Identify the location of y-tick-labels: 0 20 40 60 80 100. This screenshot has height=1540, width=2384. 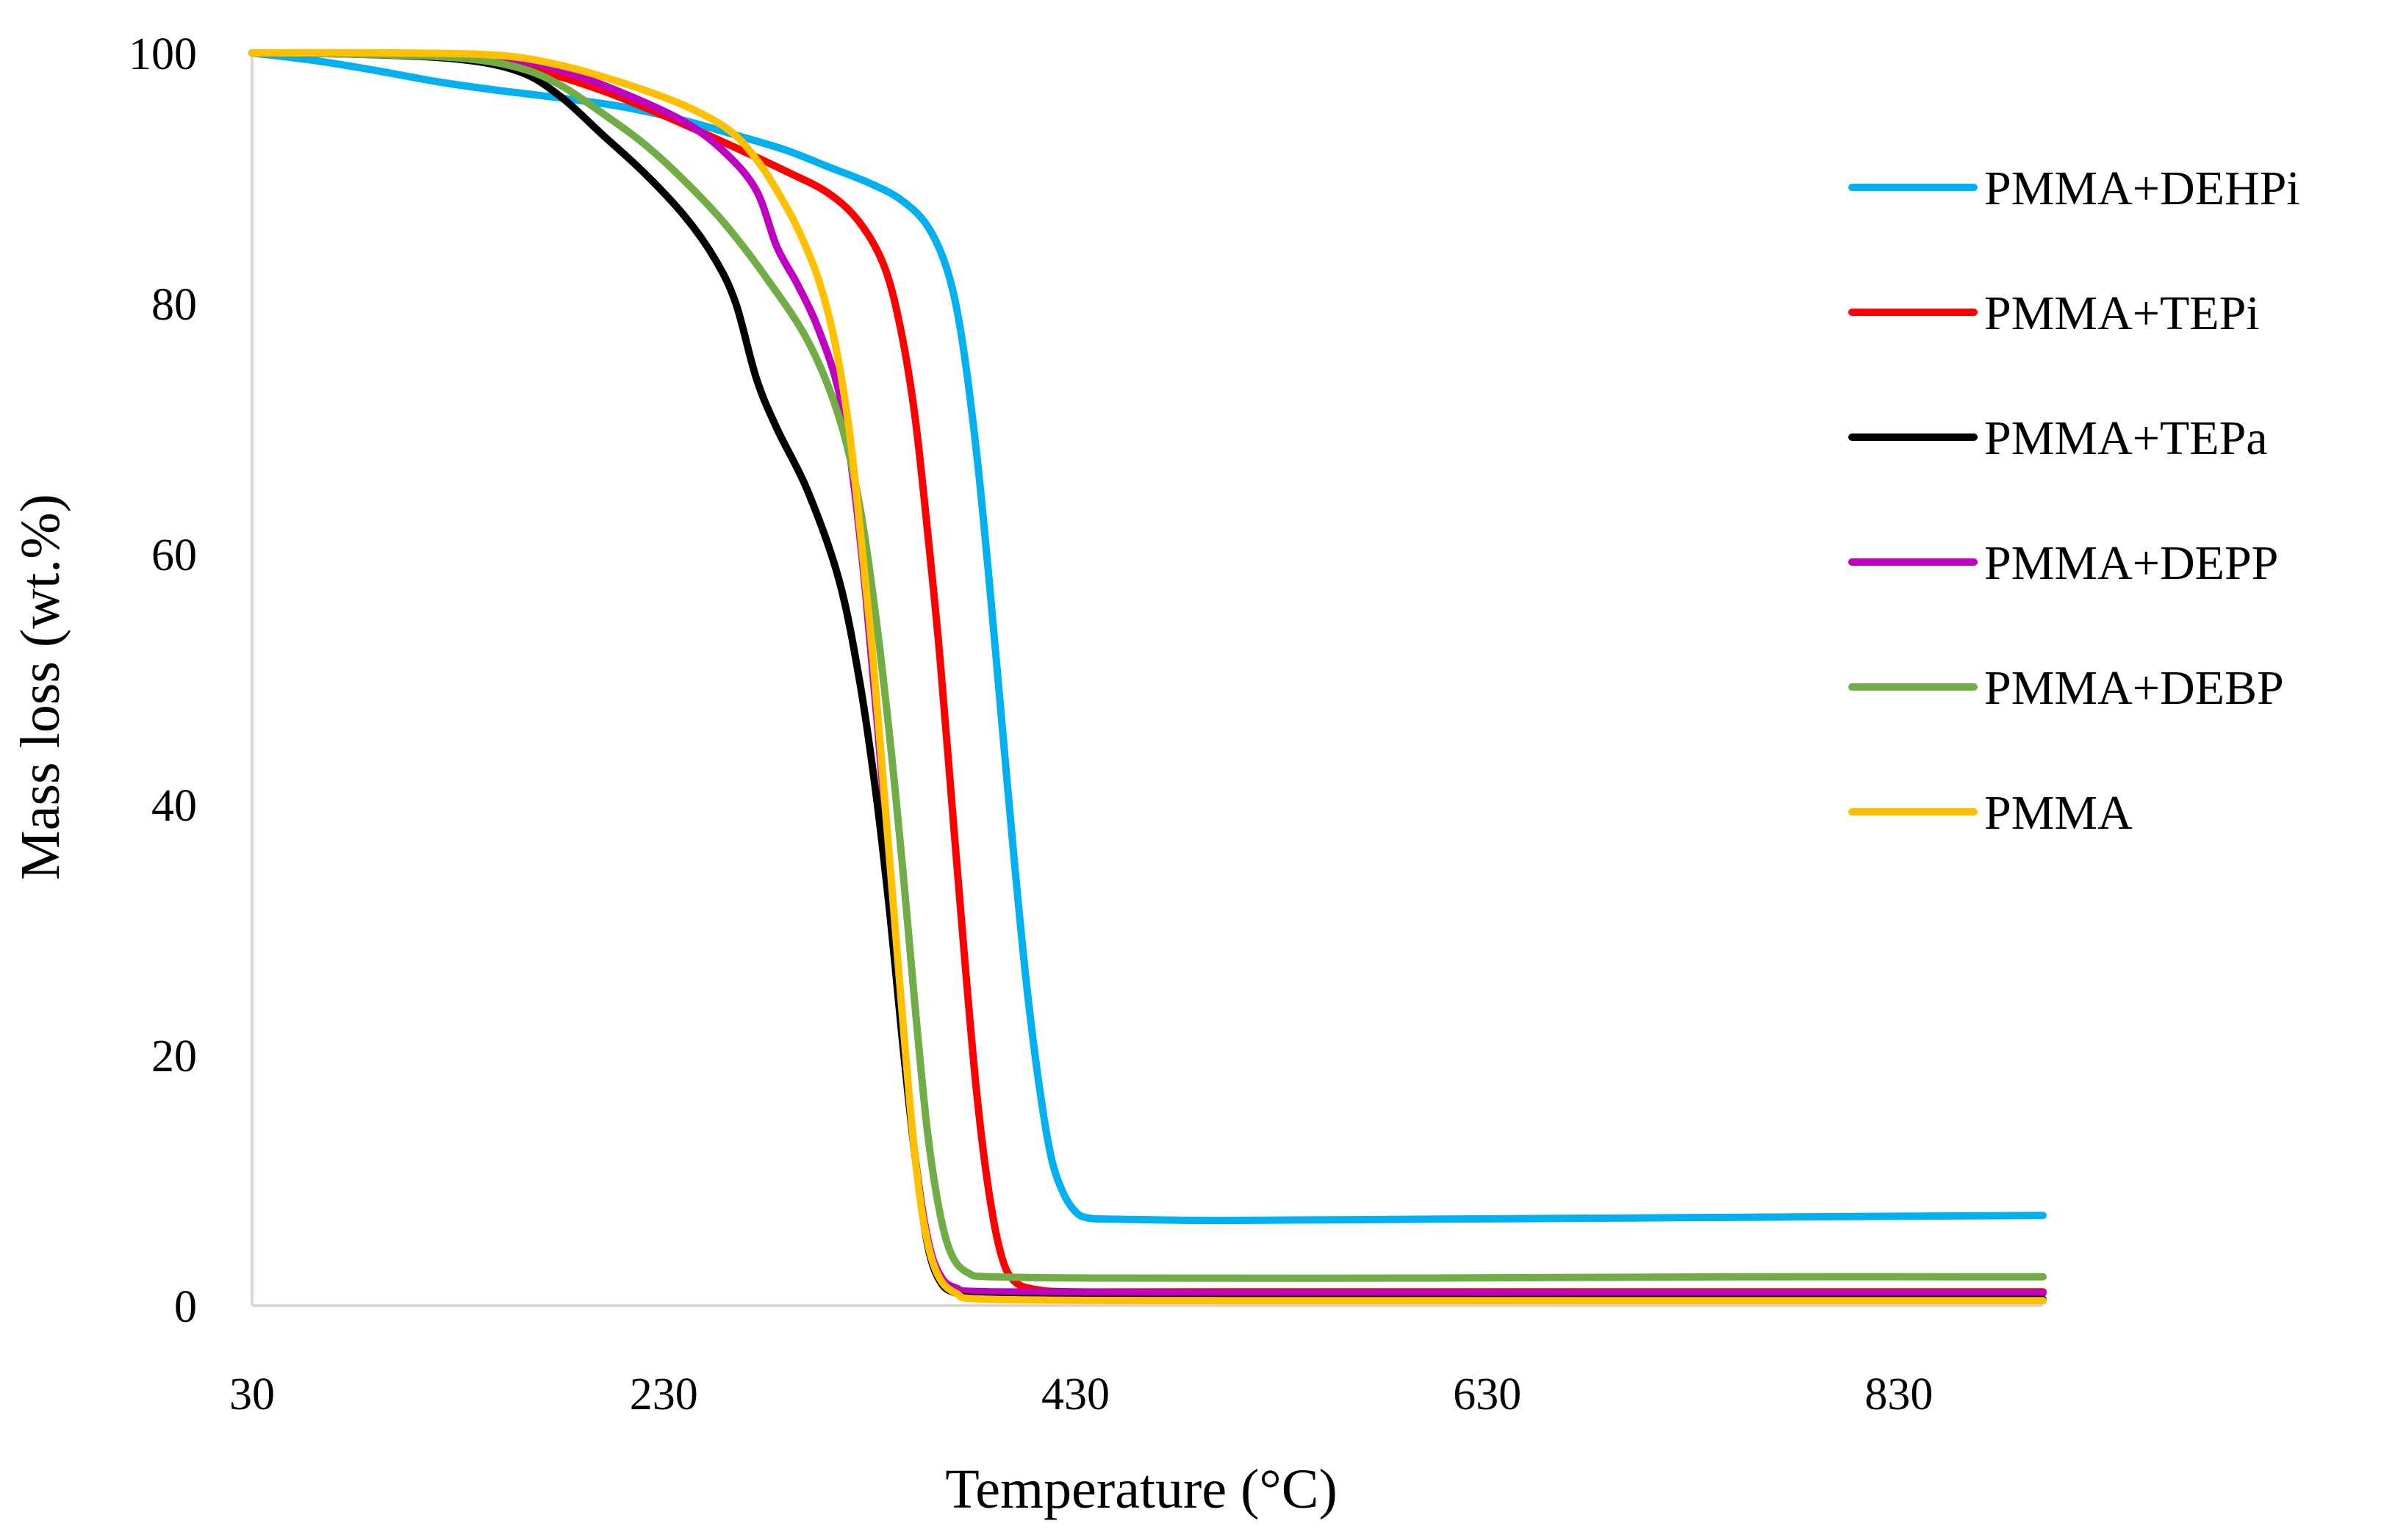
(163, 680).